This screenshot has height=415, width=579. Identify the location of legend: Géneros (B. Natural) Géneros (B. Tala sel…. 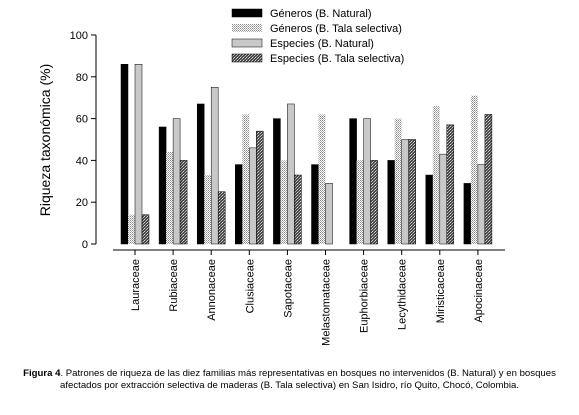
(317, 36).